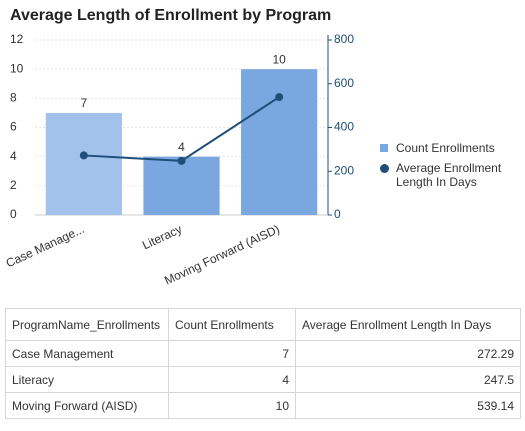  I want to click on y2-tick-label: 0, so click(337, 214).